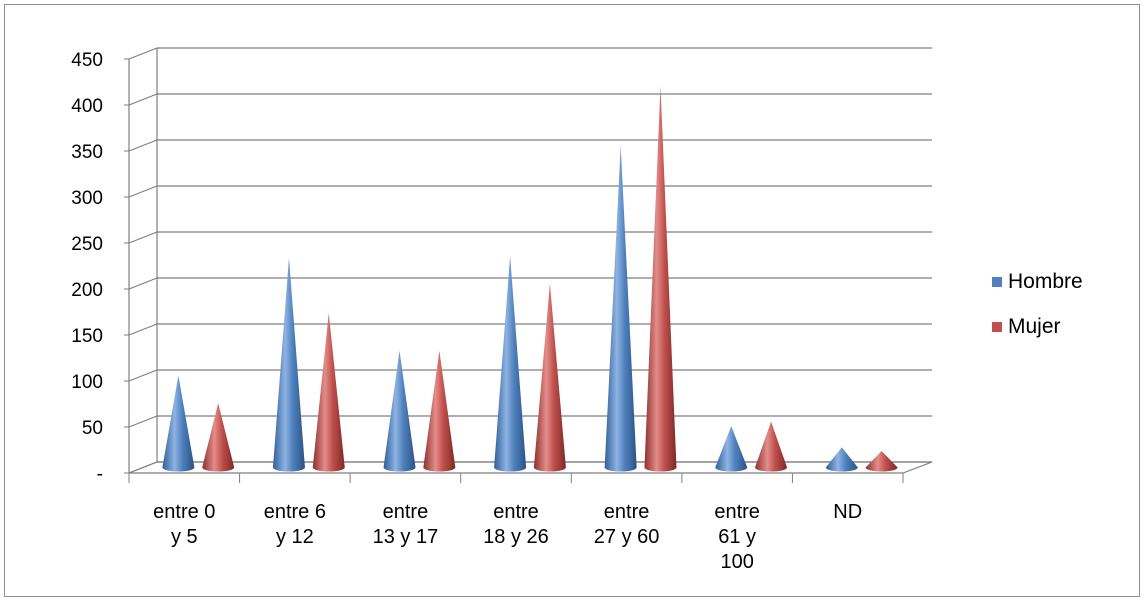 This screenshot has height=601, width=1145. I want to click on x-category-label: entre 13 y 17, so click(406, 524).